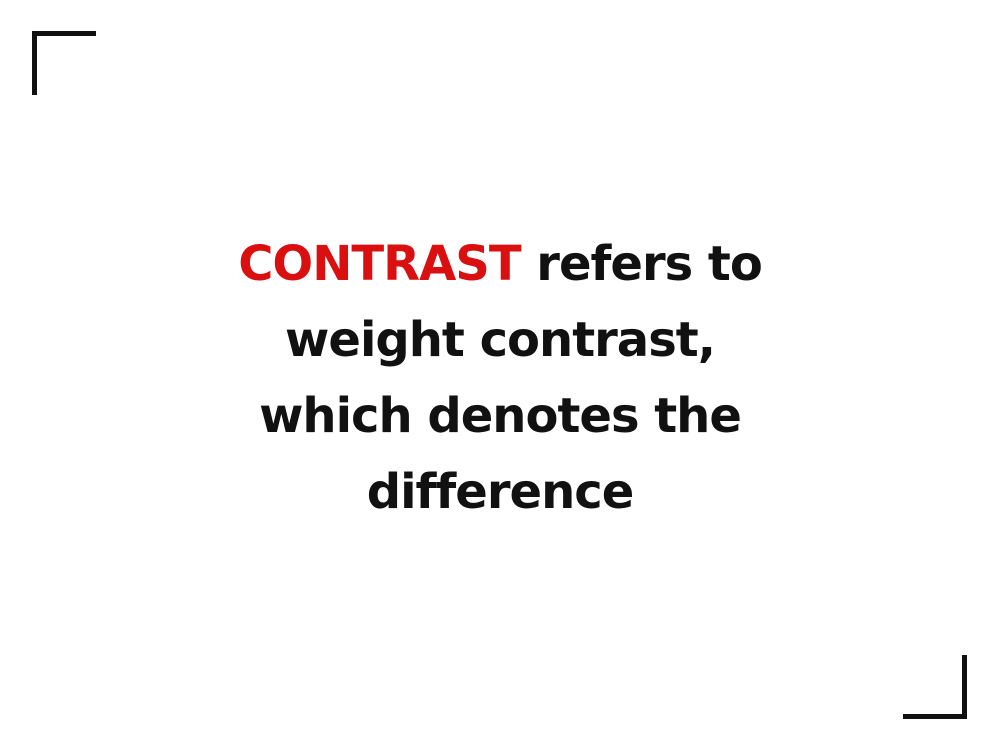  I want to click on headline-line-1: CONTRAST refers to, so click(500, 264).